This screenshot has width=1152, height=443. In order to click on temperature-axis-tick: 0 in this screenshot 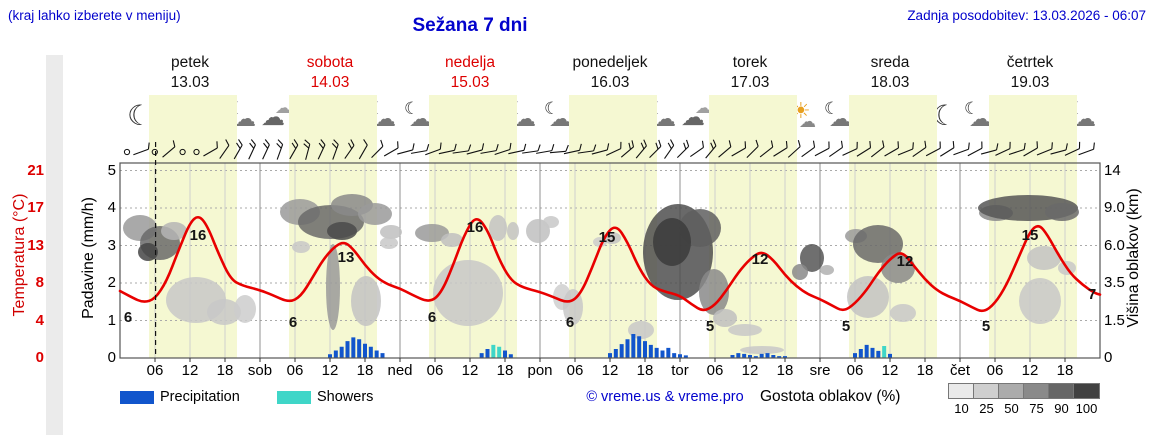, I will do `click(39, 357)`.